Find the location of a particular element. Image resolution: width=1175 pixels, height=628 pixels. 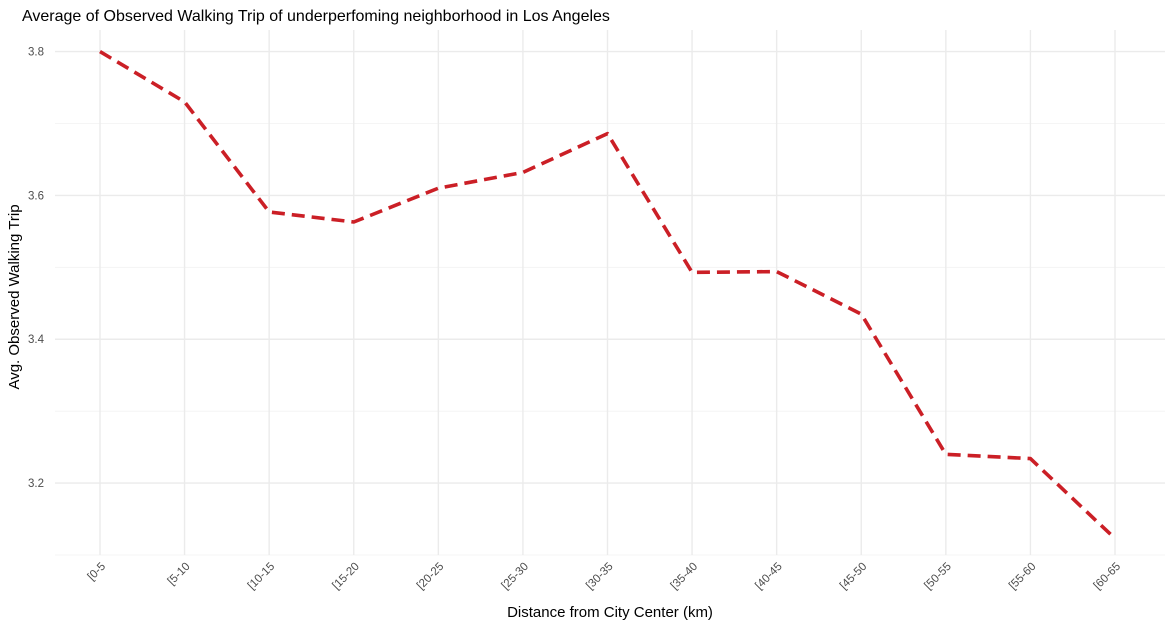

x-tick-label: [35-40 is located at coordinates (685, 577).